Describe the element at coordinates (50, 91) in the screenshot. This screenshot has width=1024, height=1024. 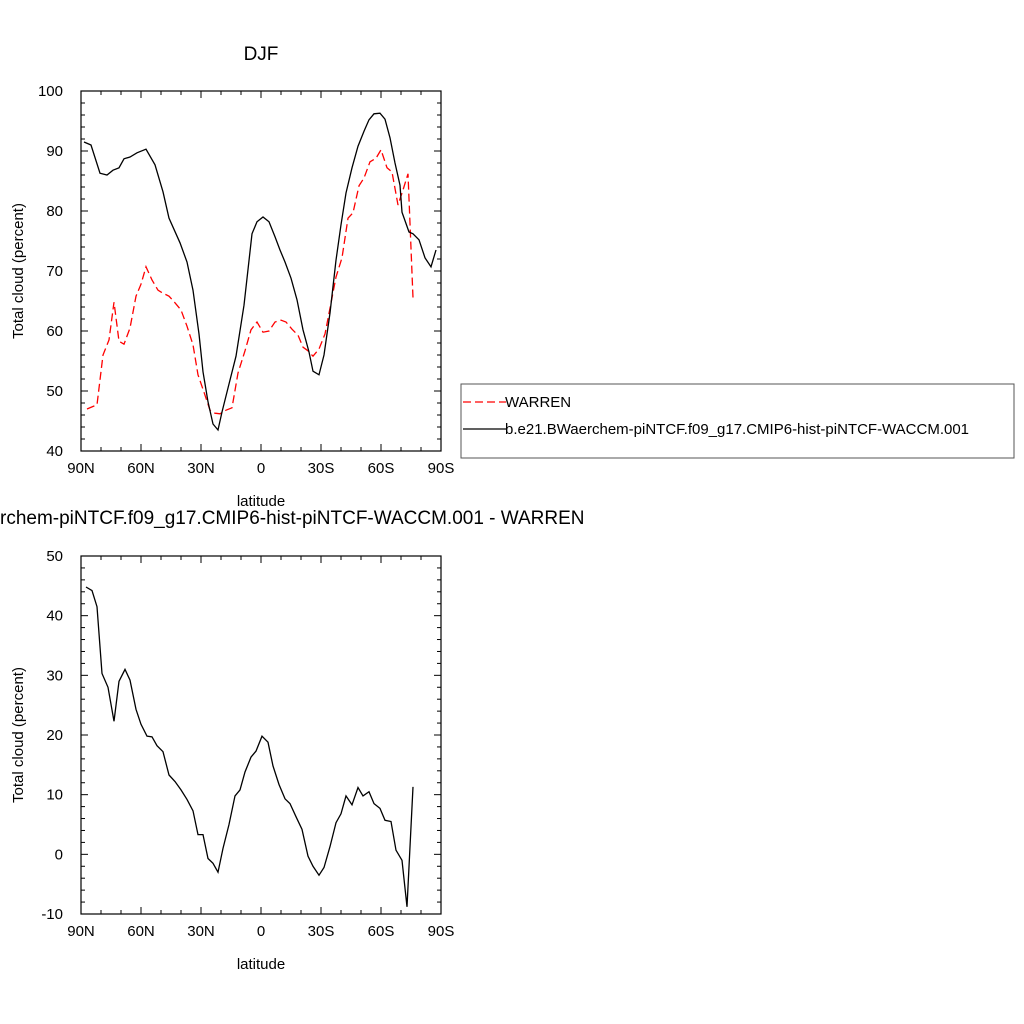
I see `y-tick-label: 100` at that location.